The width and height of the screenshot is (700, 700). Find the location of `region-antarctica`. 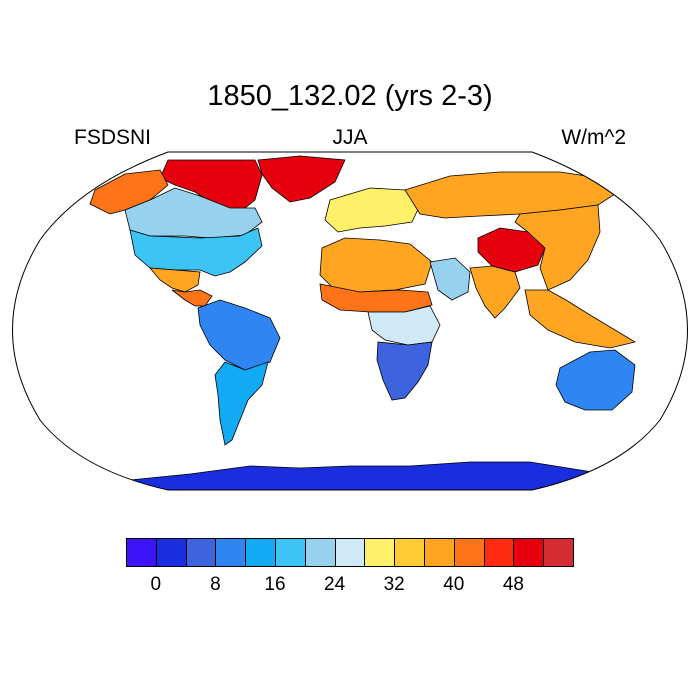

region-antarctica is located at coordinates (385, 475).